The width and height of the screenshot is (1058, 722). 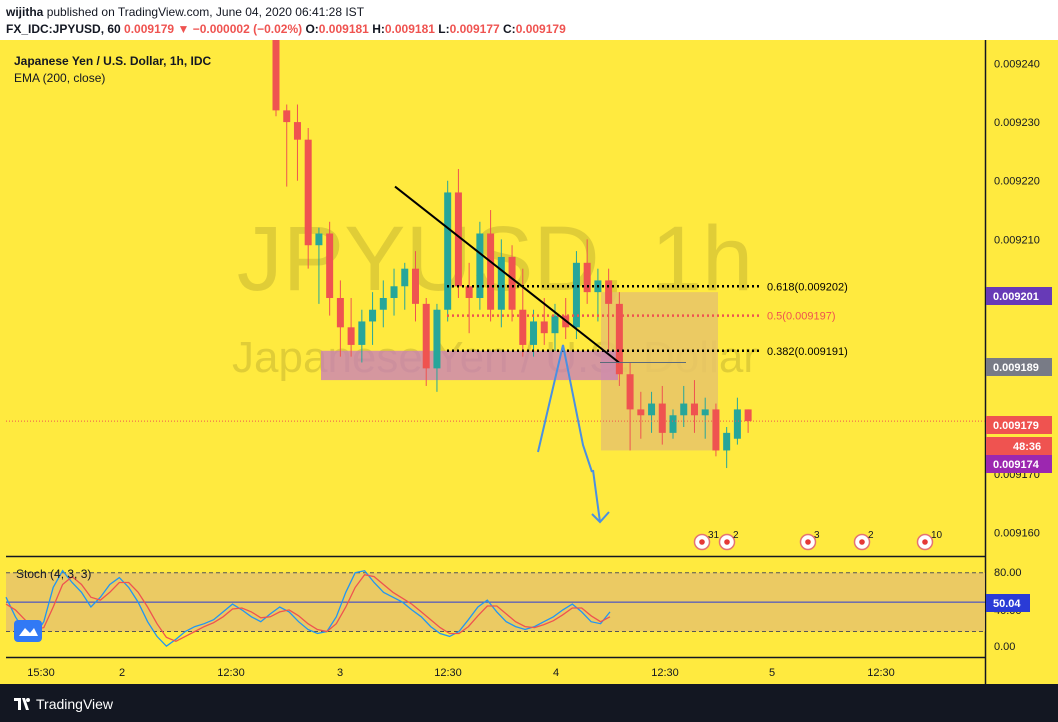 What do you see at coordinates (507, 274) in the screenshot?
I see `trendline` at bounding box center [507, 274].